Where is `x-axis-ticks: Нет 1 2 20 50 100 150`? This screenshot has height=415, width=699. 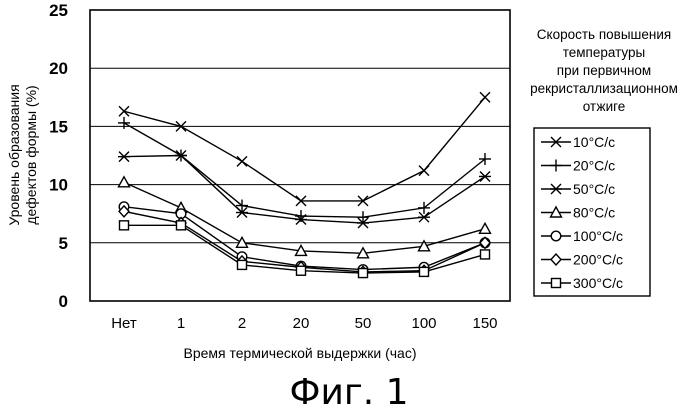
x-axis-ticks: Нет 1 2 20 50 100 150 is located at coordinates (304, 323).